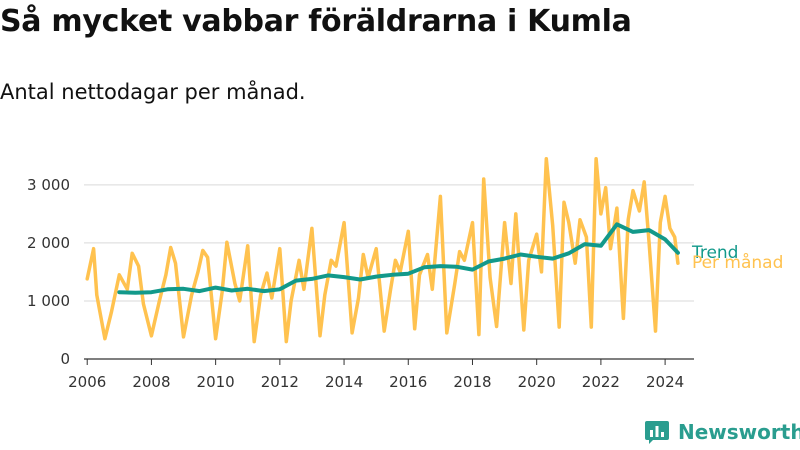  What do you see at coordinates (715, 253) in the screenshot?
I see `series-label-trend: Trend` at bounding box center [715, 253].